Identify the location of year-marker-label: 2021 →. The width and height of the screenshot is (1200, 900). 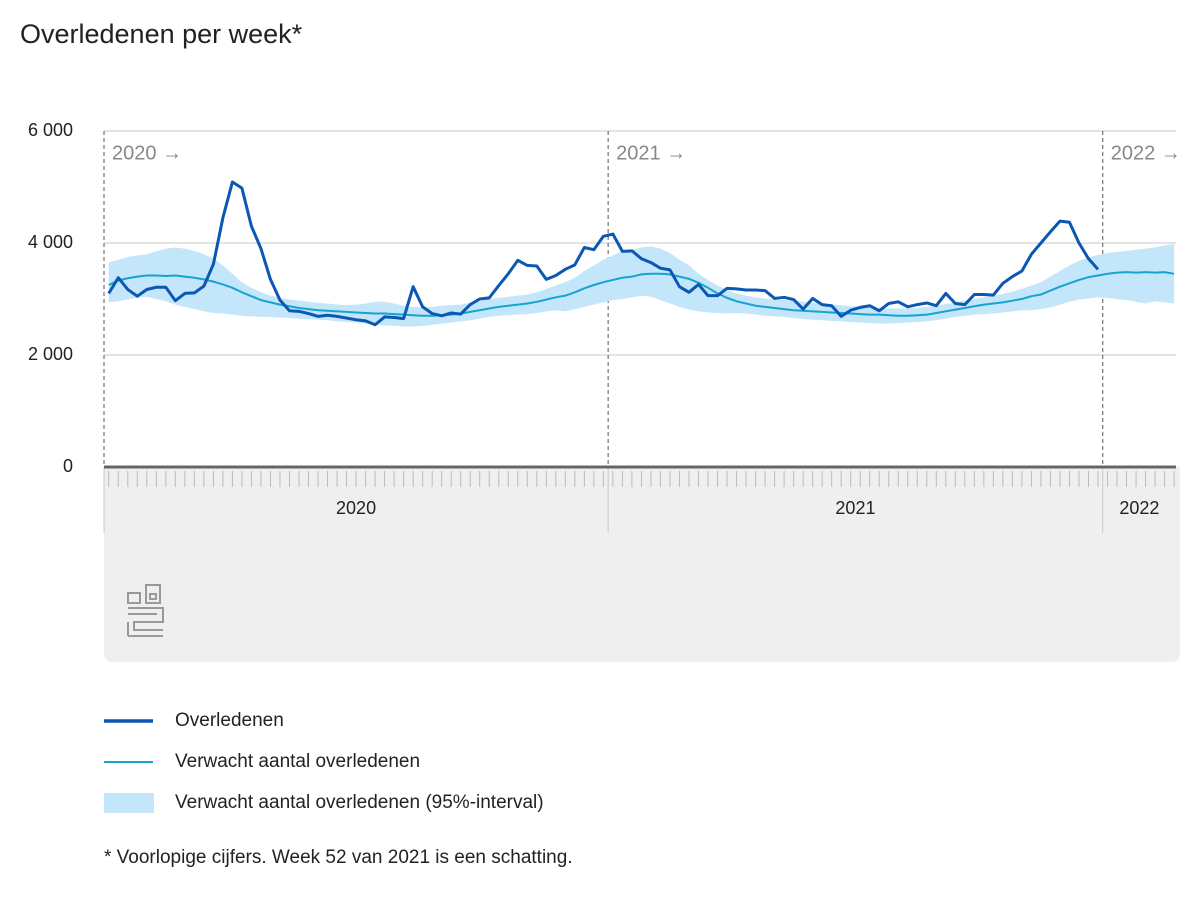
(651, 153).